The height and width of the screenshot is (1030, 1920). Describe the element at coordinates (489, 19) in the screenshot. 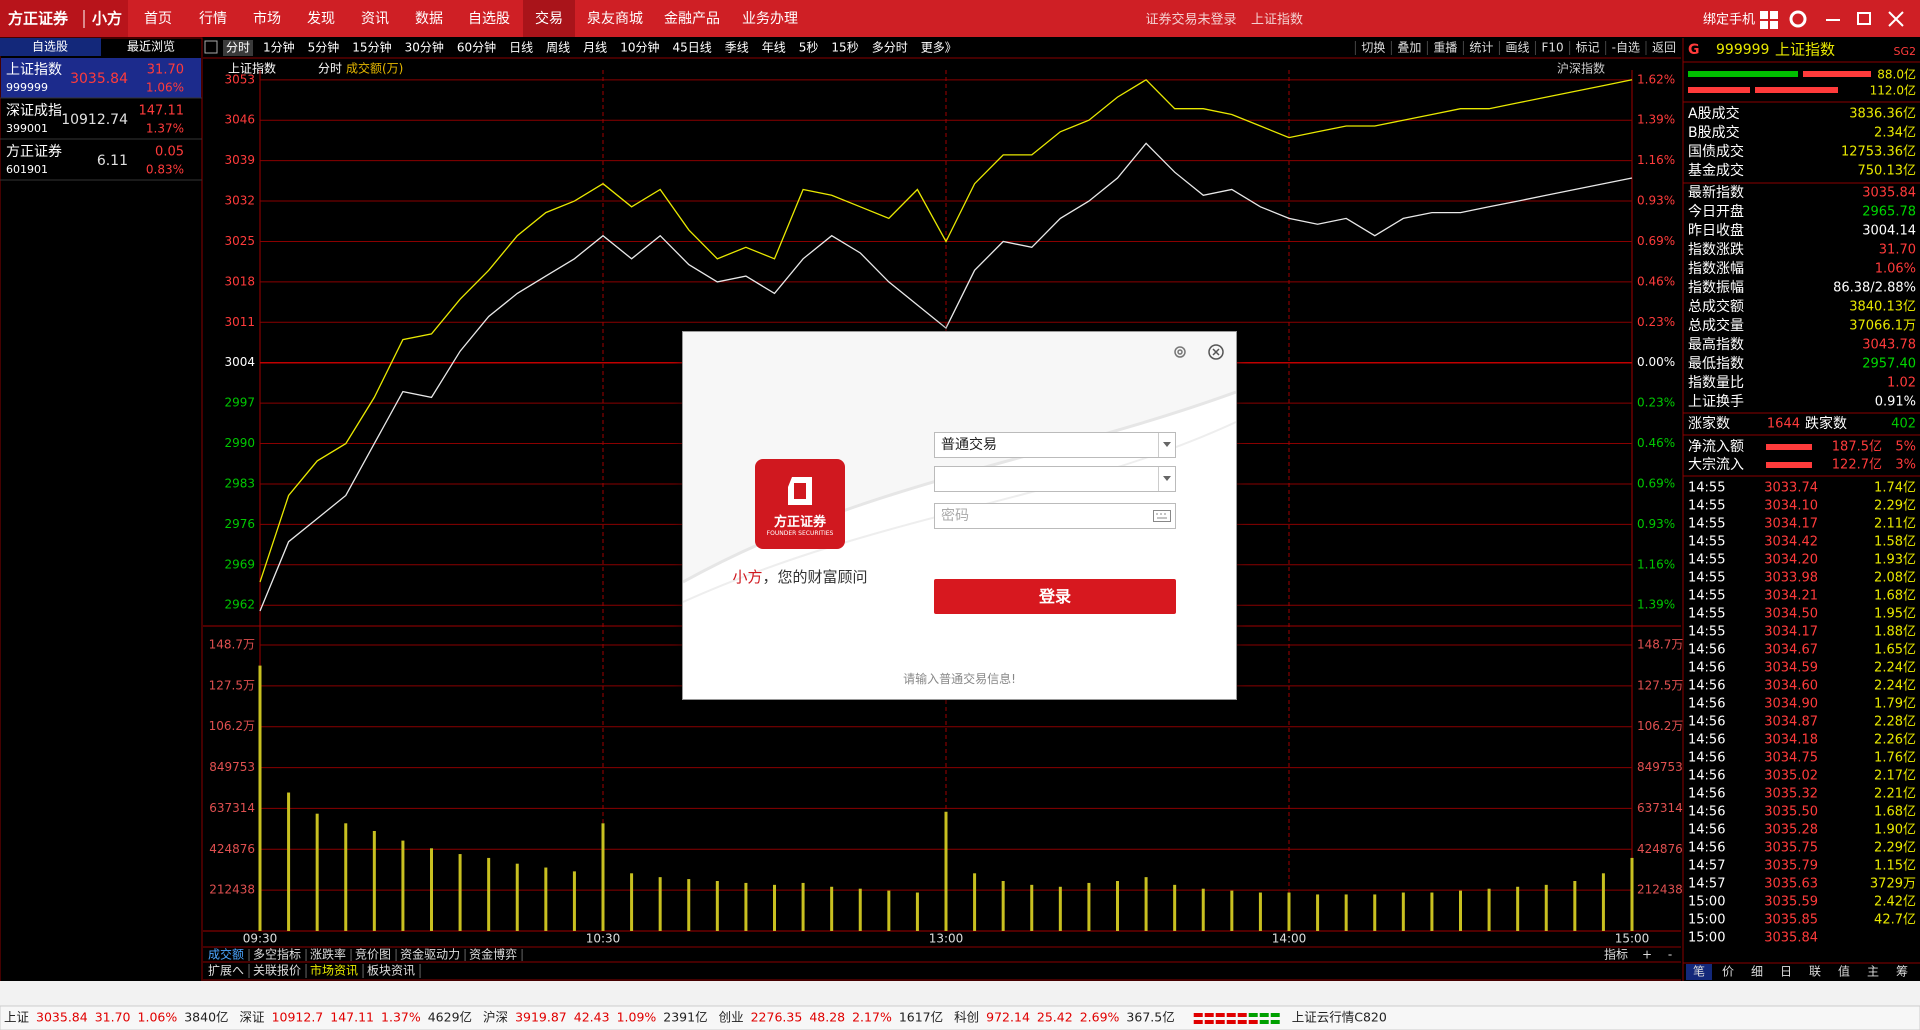

I see `menu-item: 自选股` at that location.